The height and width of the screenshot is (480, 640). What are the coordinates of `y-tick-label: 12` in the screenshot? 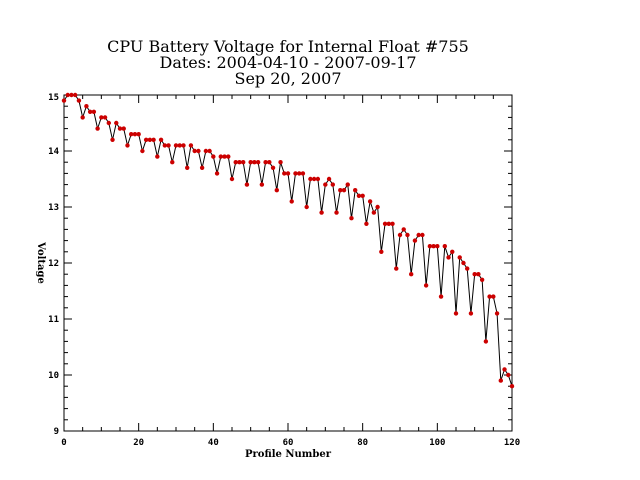 It's located at (53, 264).